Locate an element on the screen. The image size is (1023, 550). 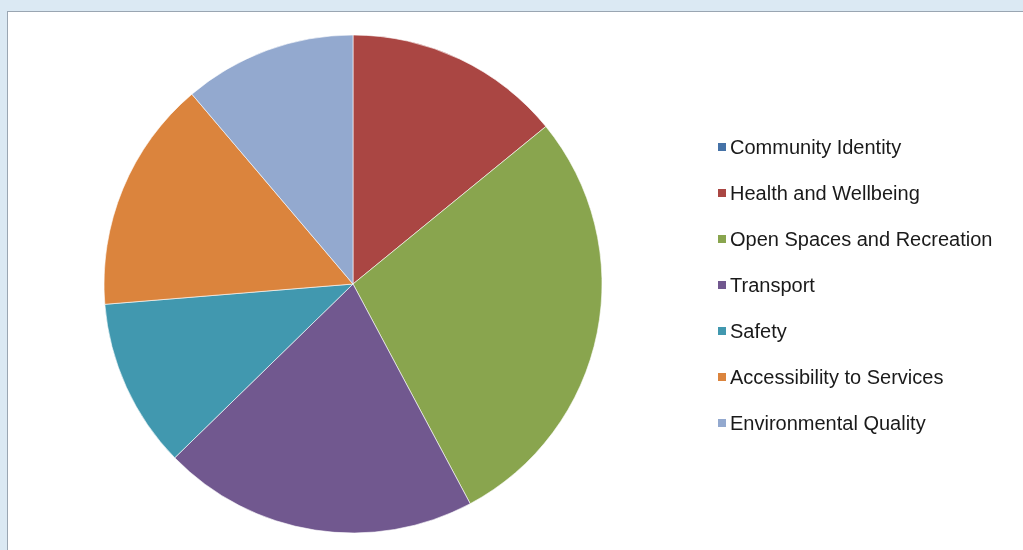
legend-label: Environmental Quality is located at coordinates (828, 423).